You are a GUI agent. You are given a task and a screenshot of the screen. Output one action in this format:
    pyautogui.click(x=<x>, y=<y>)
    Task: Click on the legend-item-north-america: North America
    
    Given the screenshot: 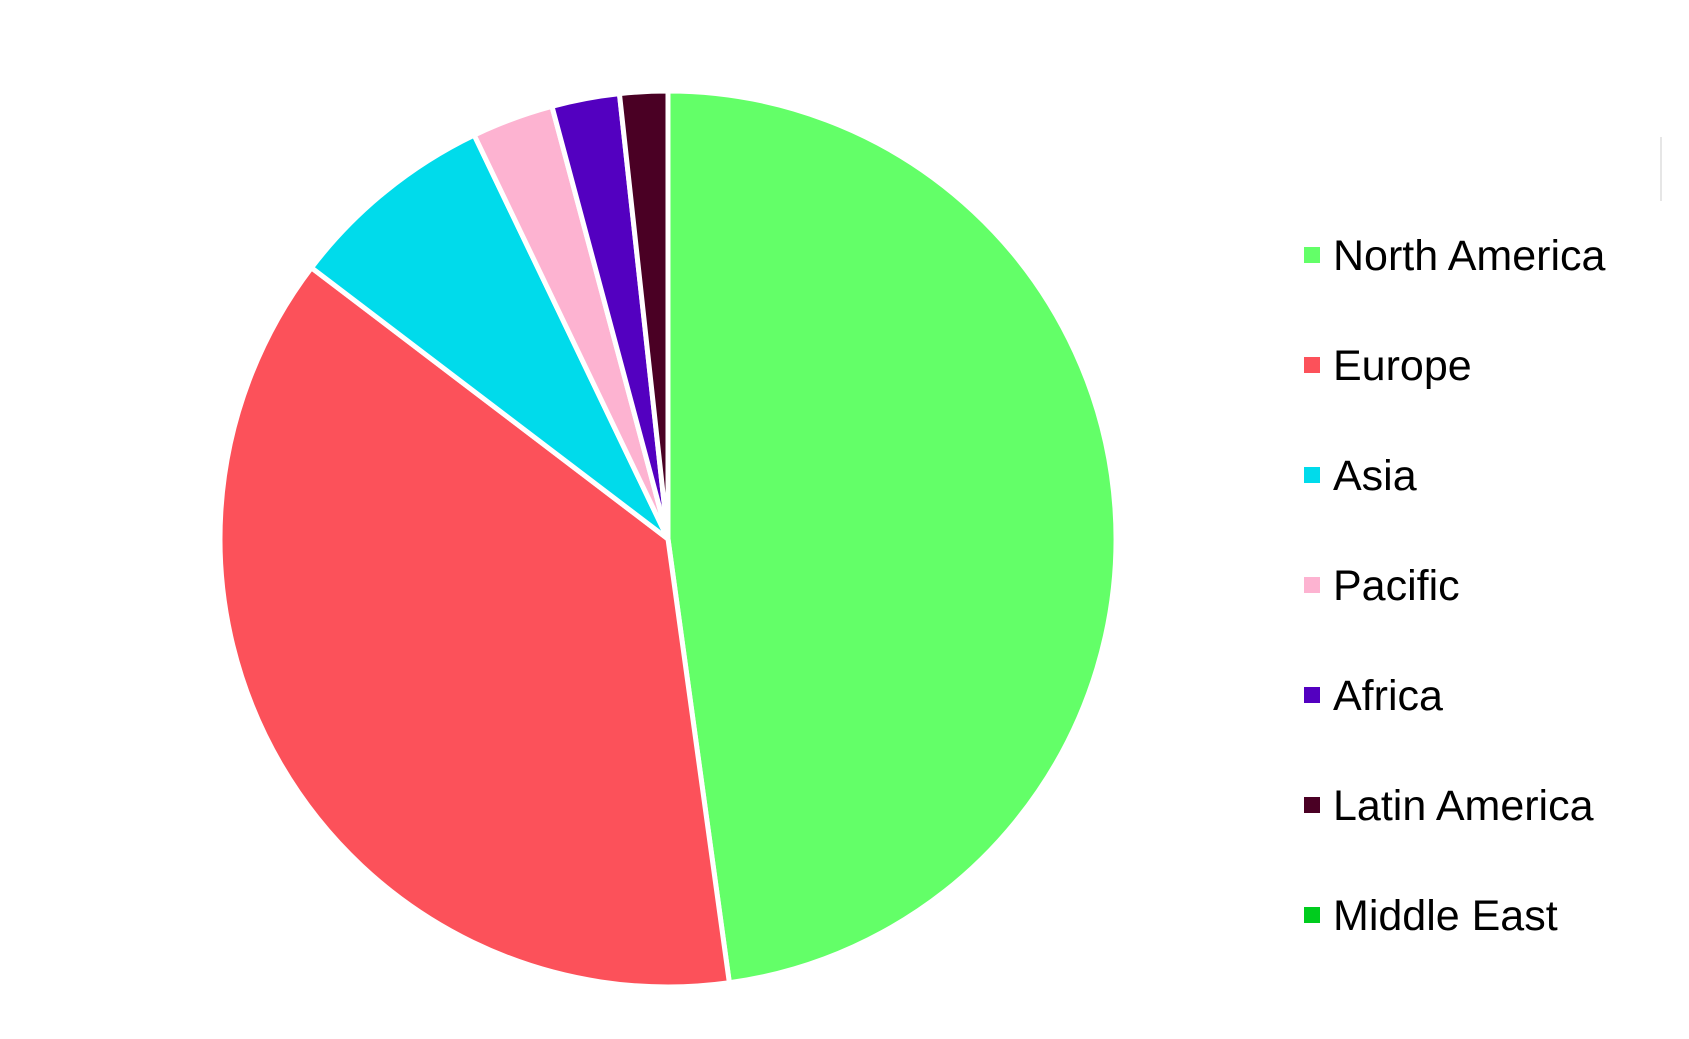 What is the action you would take?
    pyautogui.click(x=1484, y=278)
    